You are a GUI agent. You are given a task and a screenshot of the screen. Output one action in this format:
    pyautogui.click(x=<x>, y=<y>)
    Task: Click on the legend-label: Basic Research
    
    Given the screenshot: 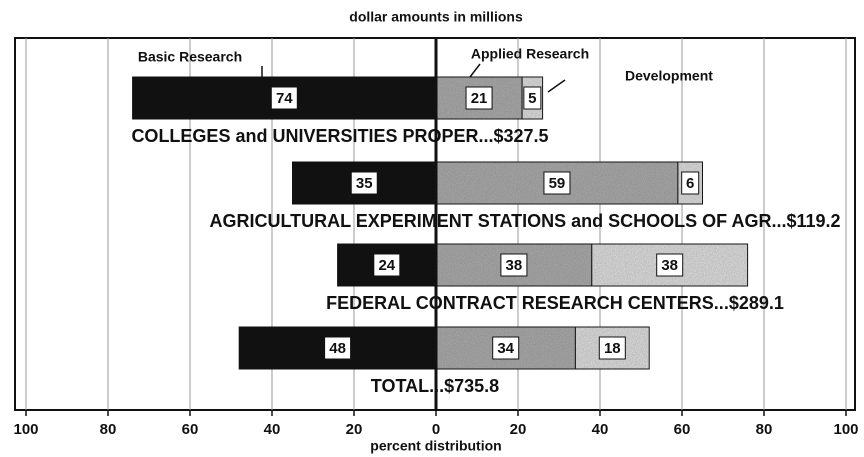 What is the action you would take?
    pyautogui.click(x=190, y=57)
    